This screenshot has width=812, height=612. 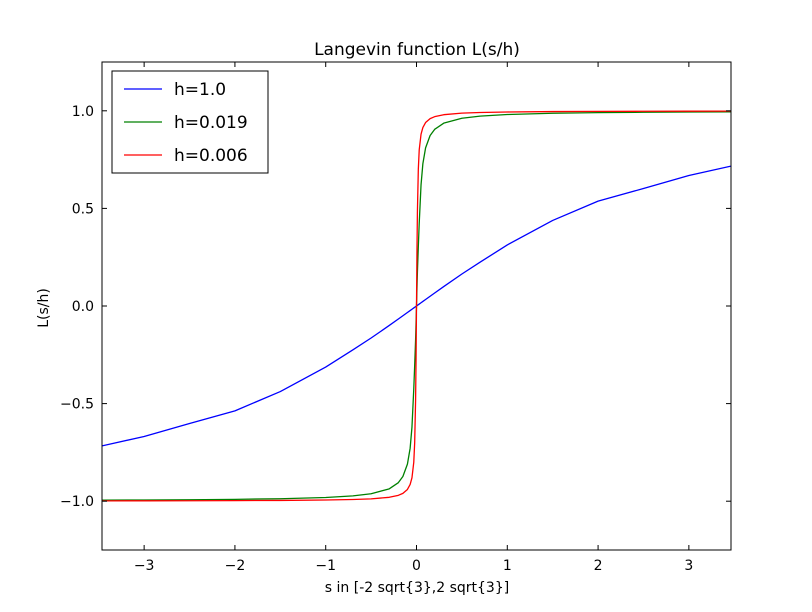 I want to click on y-tick-label: 0.5, so click(x=83, y=209).